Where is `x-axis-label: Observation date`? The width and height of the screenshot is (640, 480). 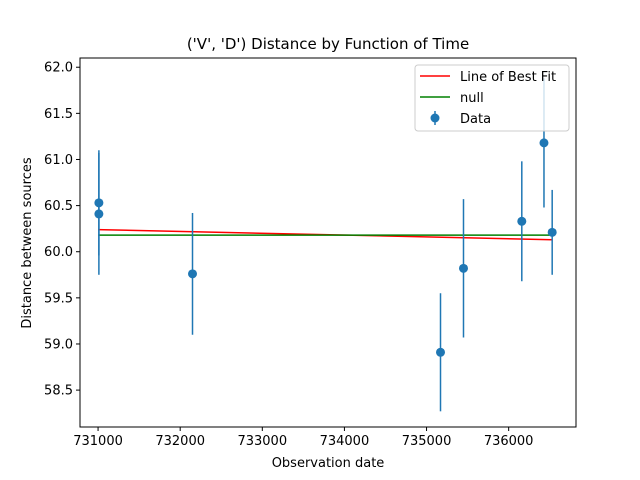
x-axis-label: Observation date is located at coordinates (328, 463).